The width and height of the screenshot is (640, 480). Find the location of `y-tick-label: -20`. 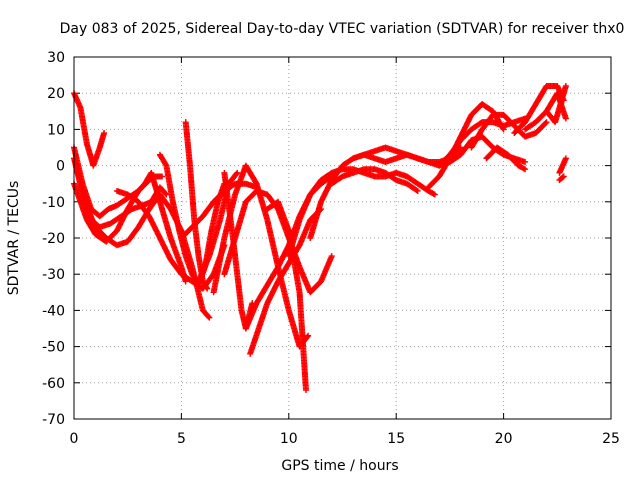

y-tick-label: -20 is located at coordinates (53, 239).